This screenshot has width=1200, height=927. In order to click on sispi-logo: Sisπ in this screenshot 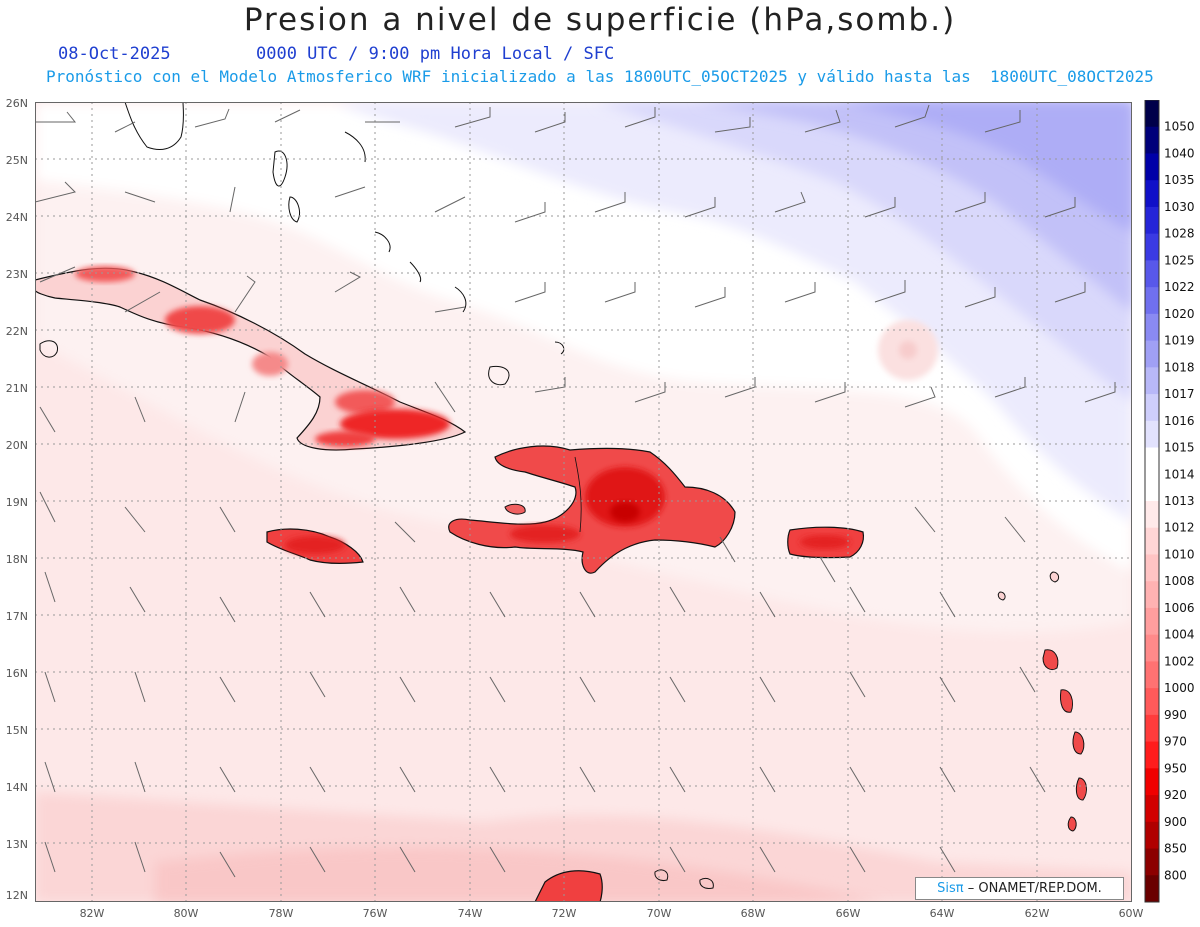, I will do `click(950, 888)`.